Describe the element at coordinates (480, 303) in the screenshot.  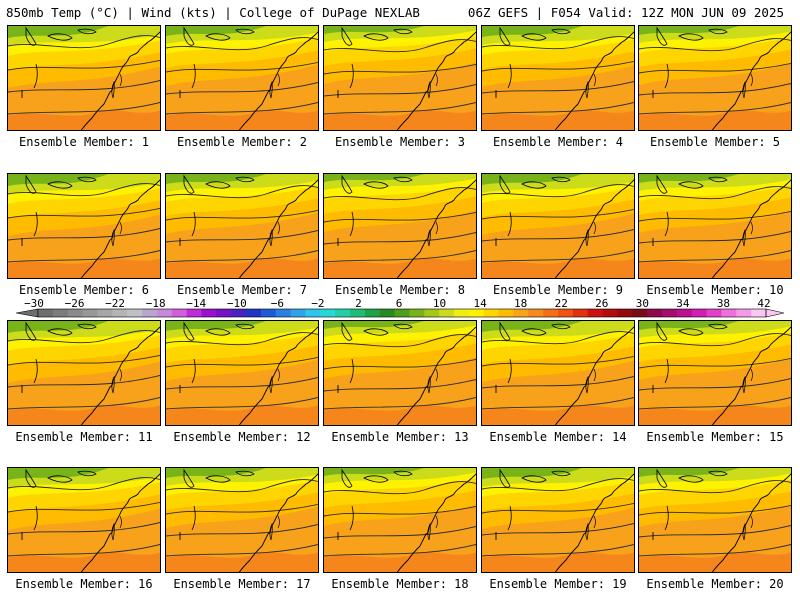
I see `colorbar-tick-label: 14` at that location.